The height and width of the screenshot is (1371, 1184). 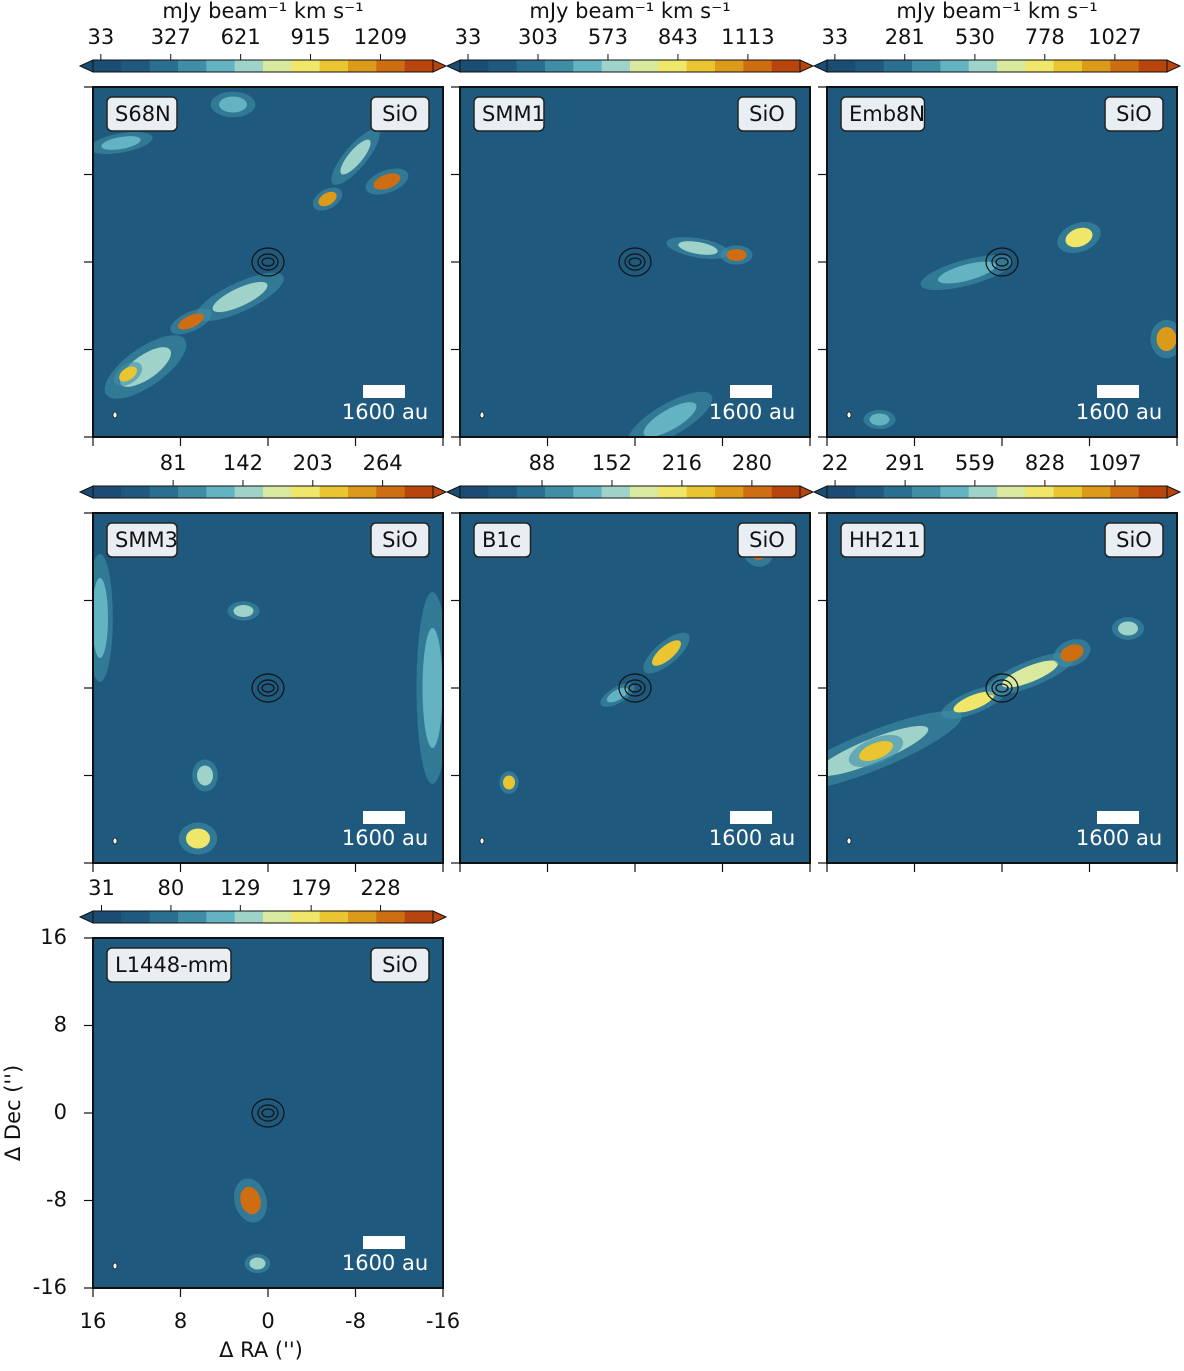 What do you see at coordinates (261, 1350) in the screenshot?
I see `x-axis-label: Δ RA ('')` at bounding box center [261, 1350].